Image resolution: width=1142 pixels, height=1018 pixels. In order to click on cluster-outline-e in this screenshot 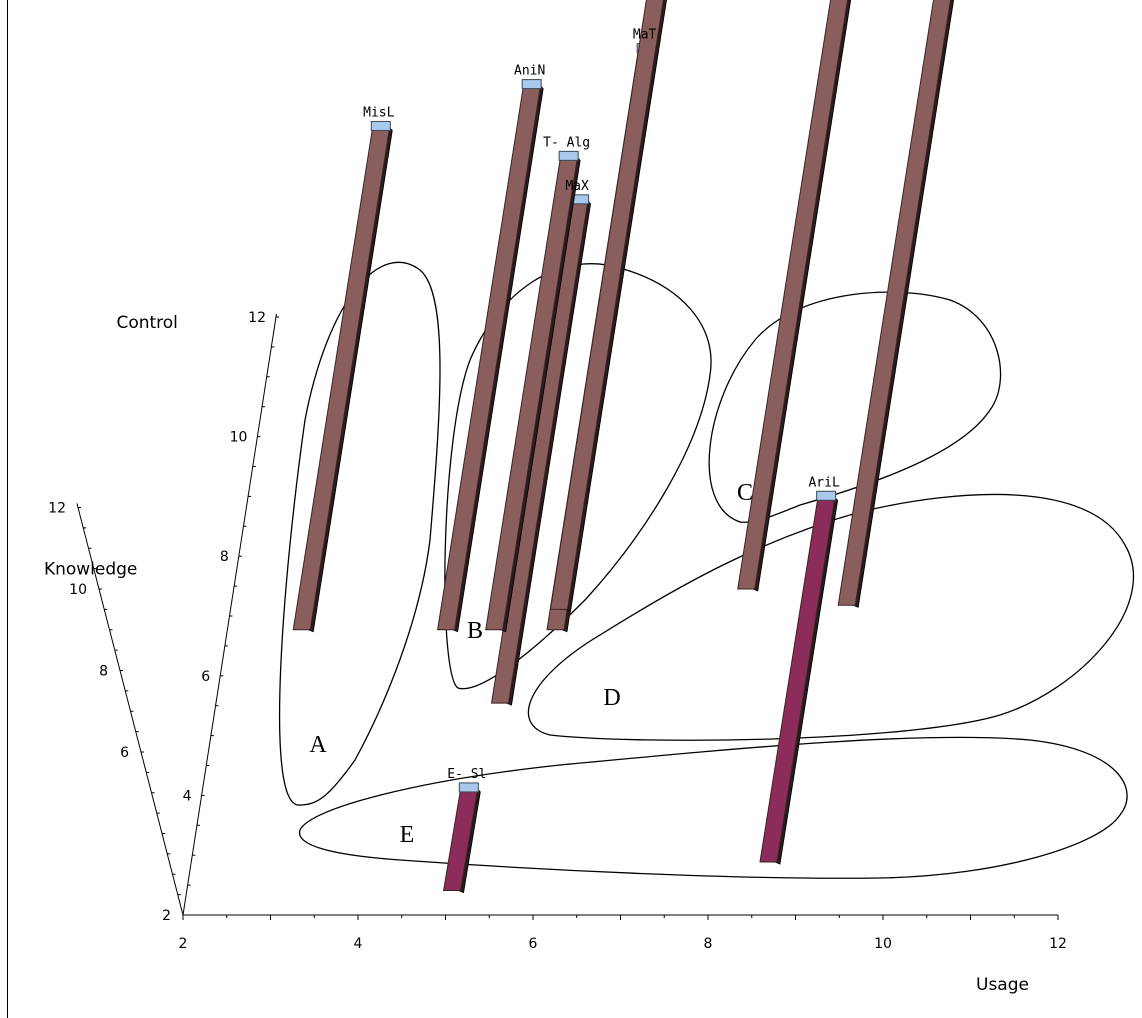, I will do `click(713, 807)`.